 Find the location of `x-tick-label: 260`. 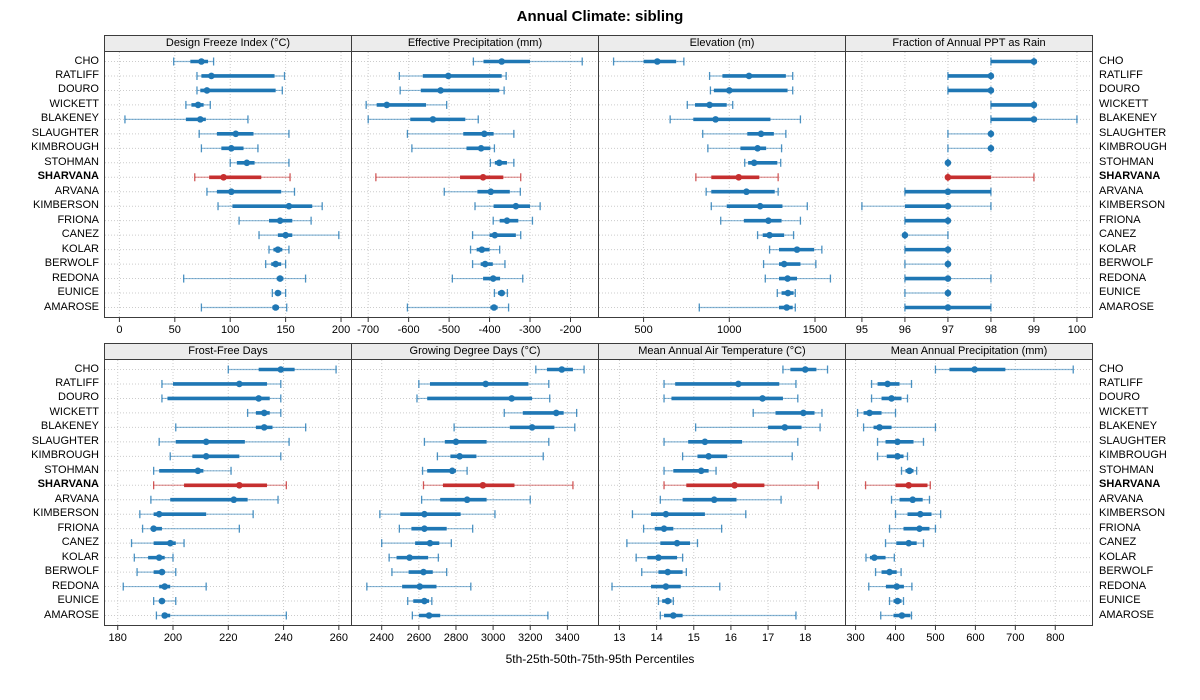

x-tick-label: 260 is located at coordinates (339, 638).